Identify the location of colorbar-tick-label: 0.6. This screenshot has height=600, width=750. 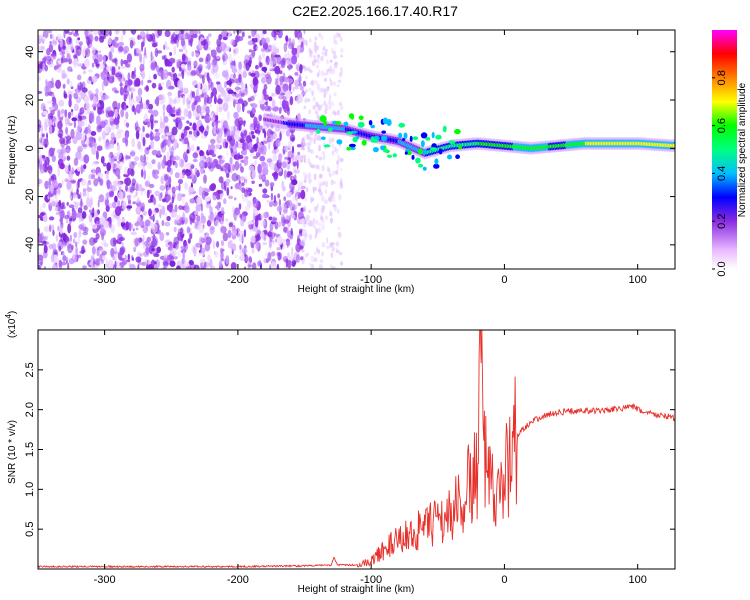
(722, 125).